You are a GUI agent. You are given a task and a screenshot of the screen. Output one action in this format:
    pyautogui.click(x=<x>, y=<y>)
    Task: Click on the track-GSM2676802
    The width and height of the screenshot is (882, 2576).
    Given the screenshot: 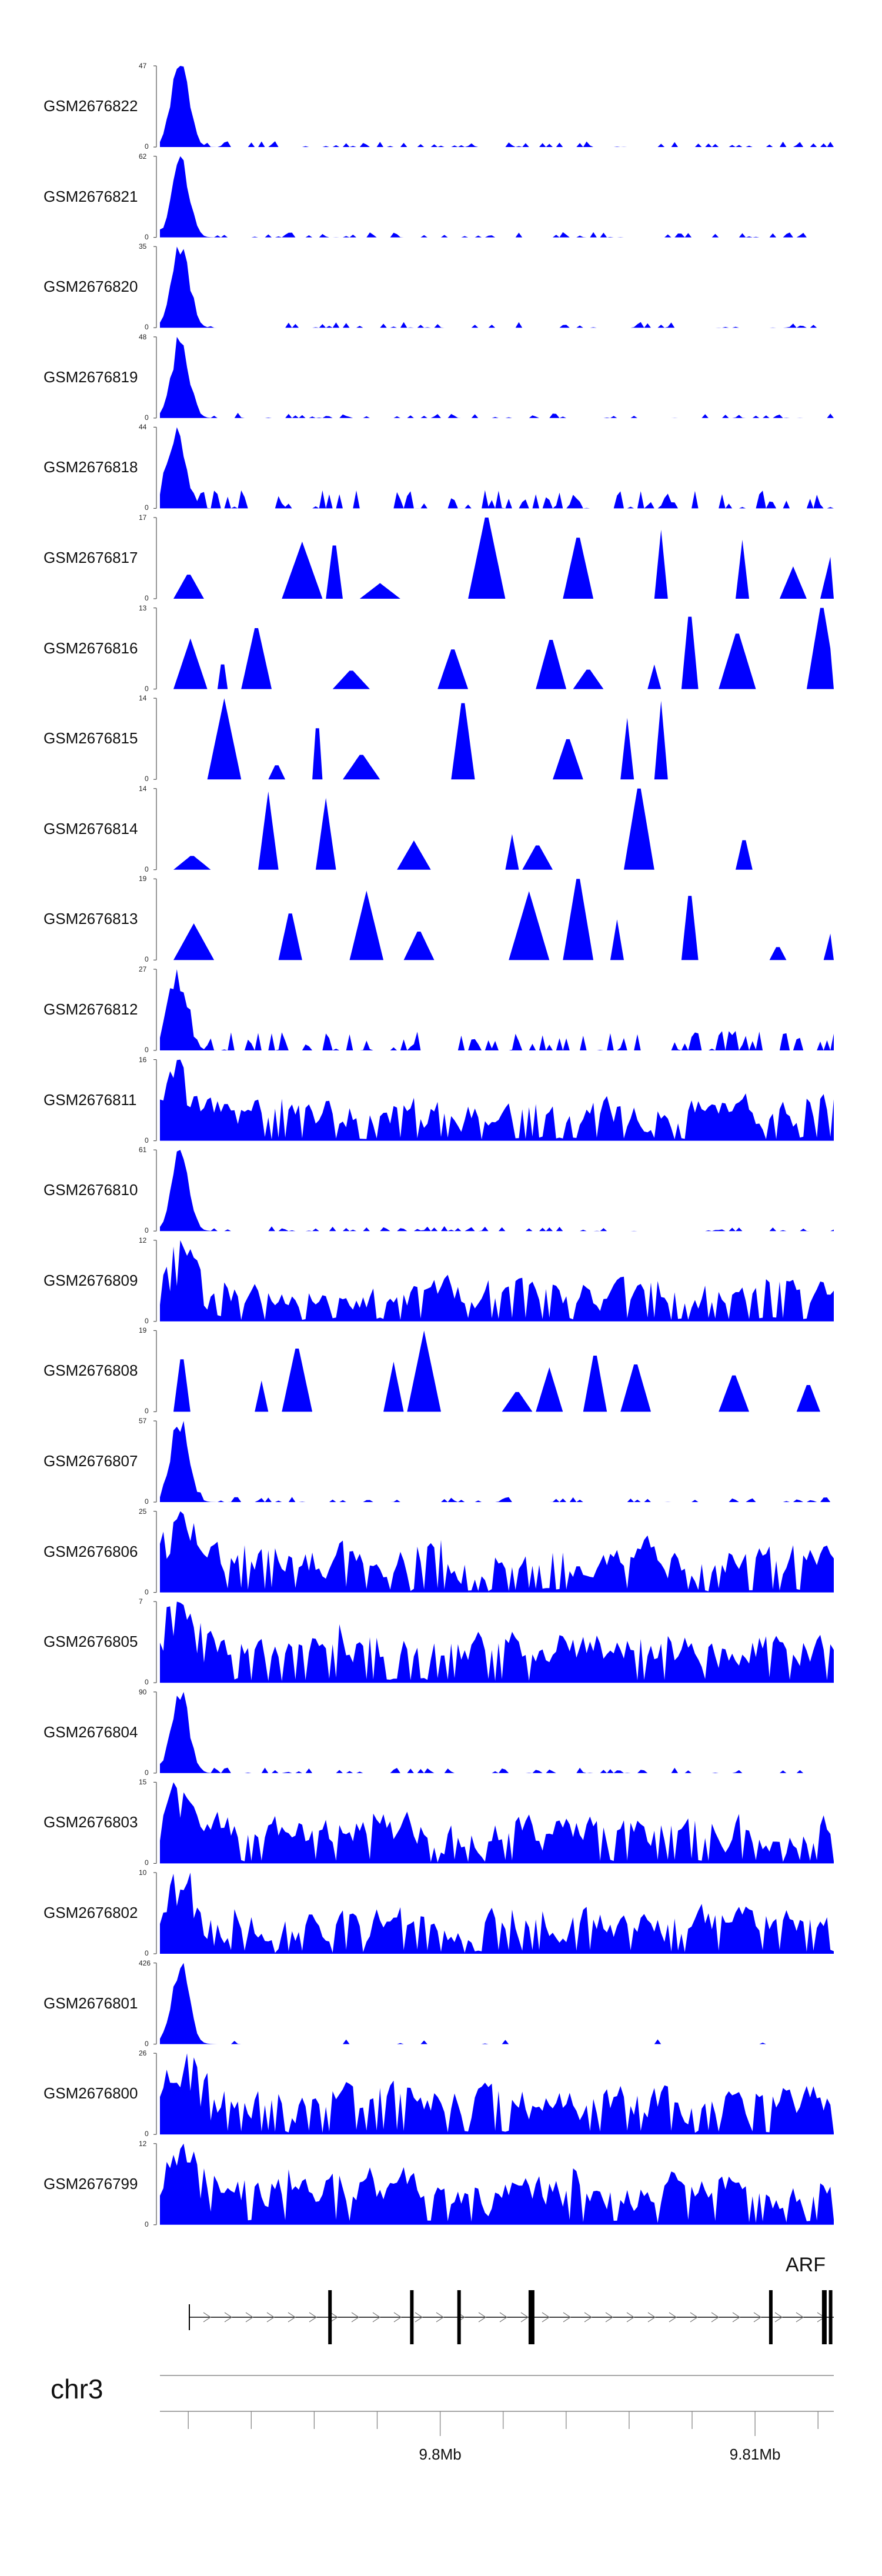 What is the action you would take?
    pyautogui.click(x=493, y=1913)
    